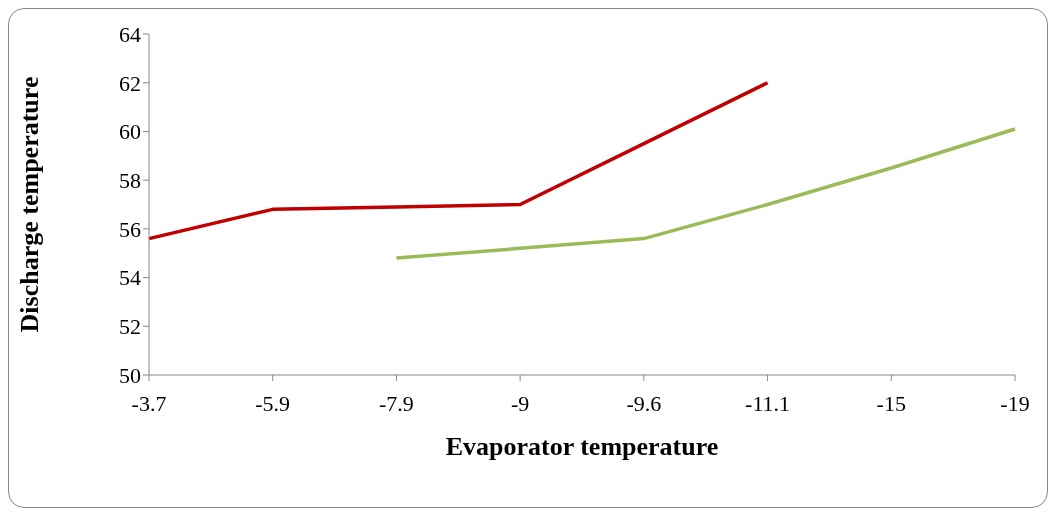 The height and width of the screenshot is (521, 1063). Describe the element at coordinates (273, 403) in the screenshot. I see `x-tick-label: -5.9` at that location.